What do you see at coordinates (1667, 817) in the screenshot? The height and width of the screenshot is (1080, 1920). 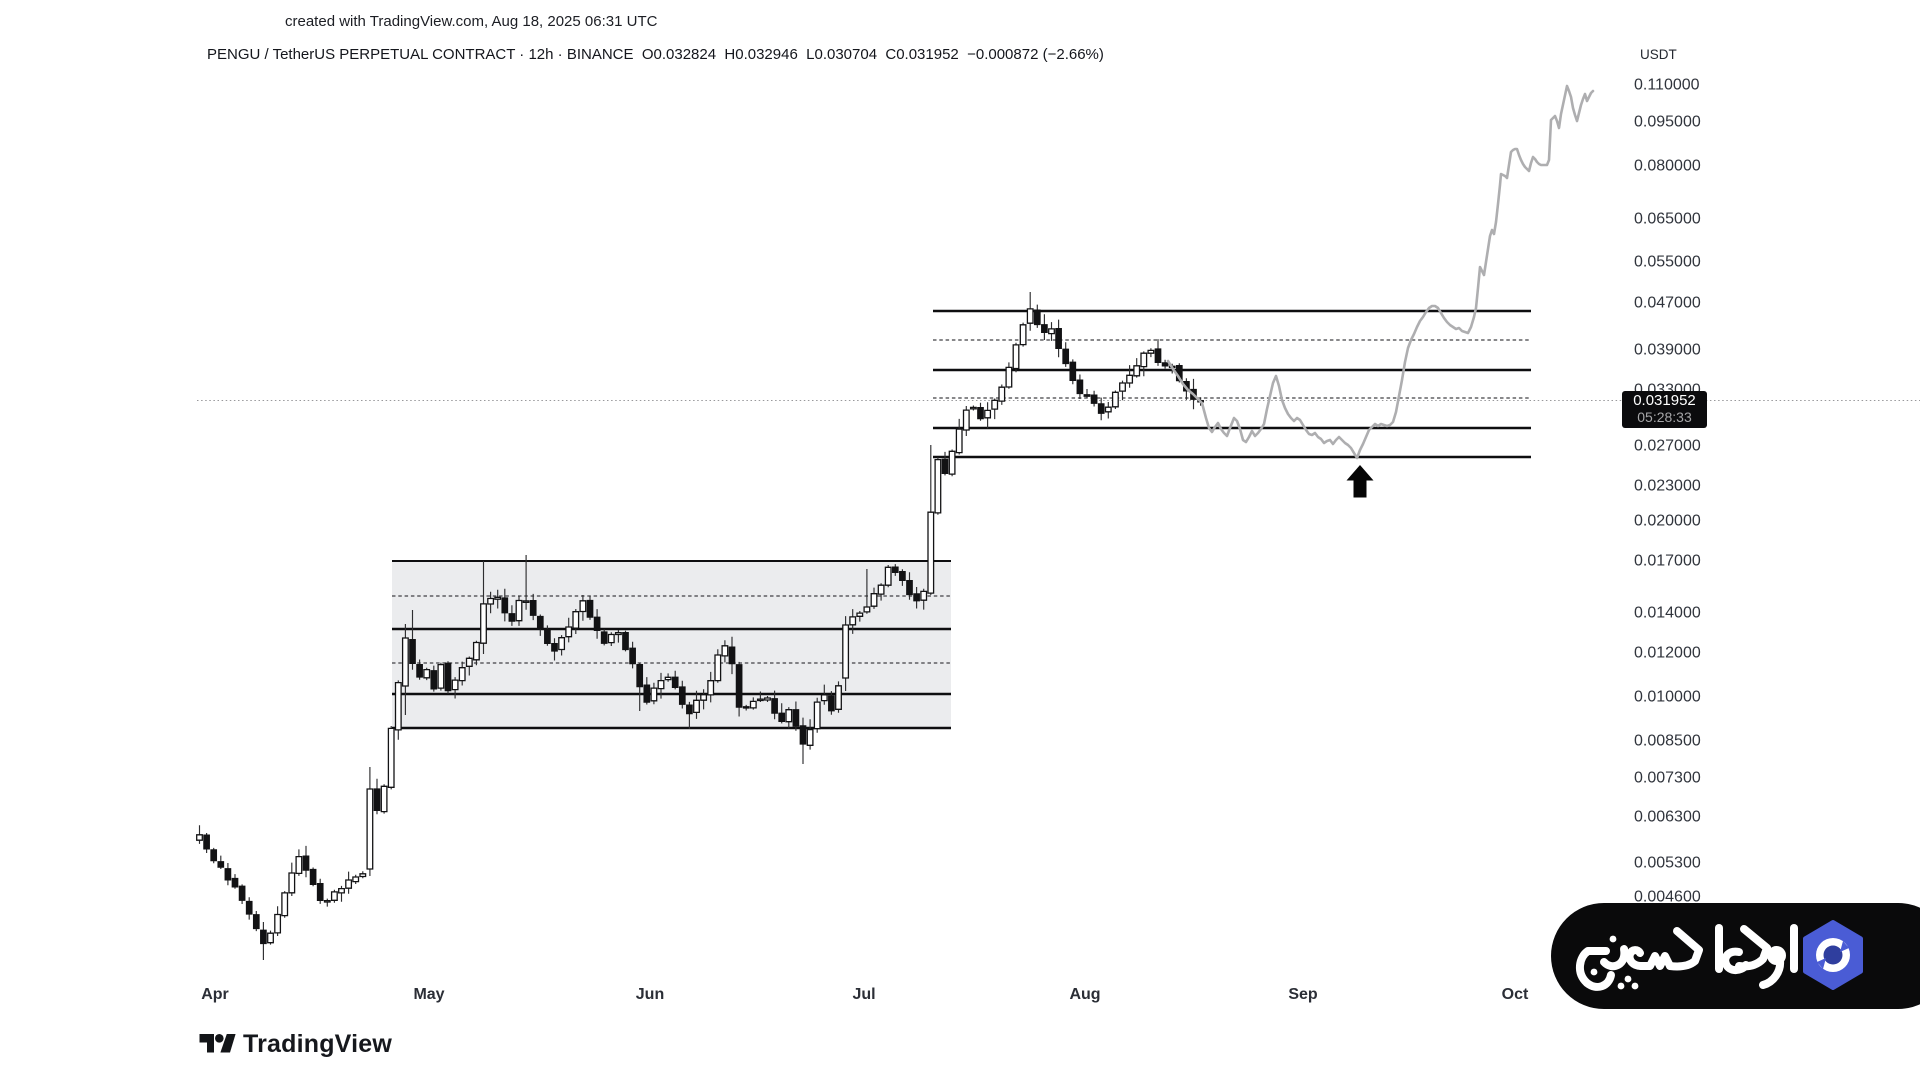 I see `svg-text: 0.006300` at bounding box center [1667, 817].